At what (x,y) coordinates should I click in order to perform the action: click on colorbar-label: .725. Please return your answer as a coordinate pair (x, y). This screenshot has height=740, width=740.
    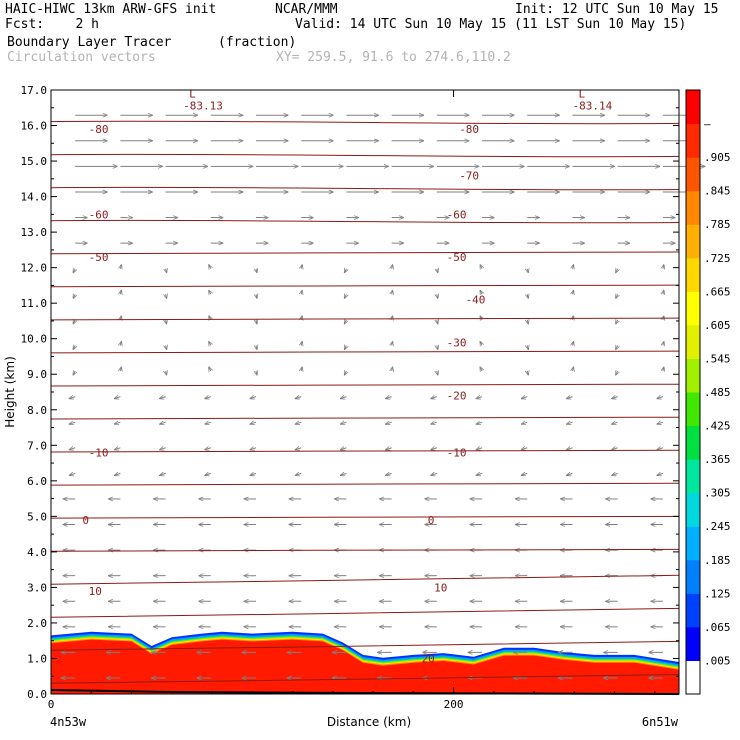
    Looking at the image, I should click on (717, 258).